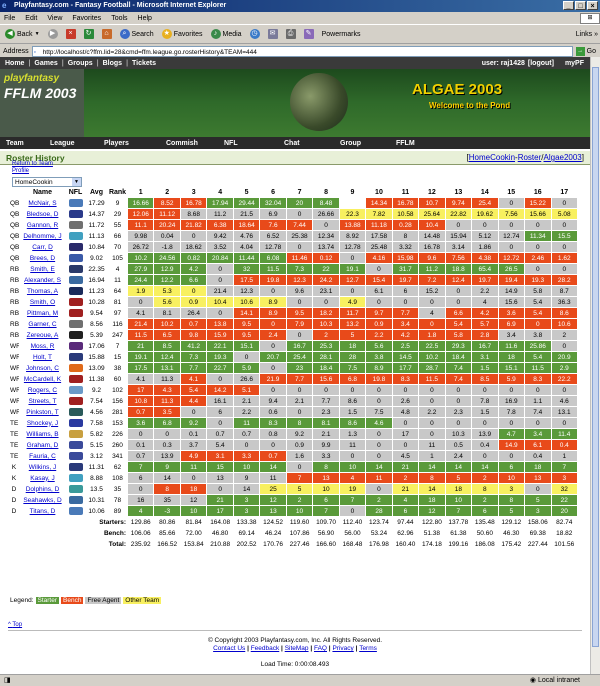 The width and height of the screenshot is (600, 686). What do you see at coordinates (580, 5) in the screenshot?
I see `maximize-button: □` at bounding box center [580, 5].